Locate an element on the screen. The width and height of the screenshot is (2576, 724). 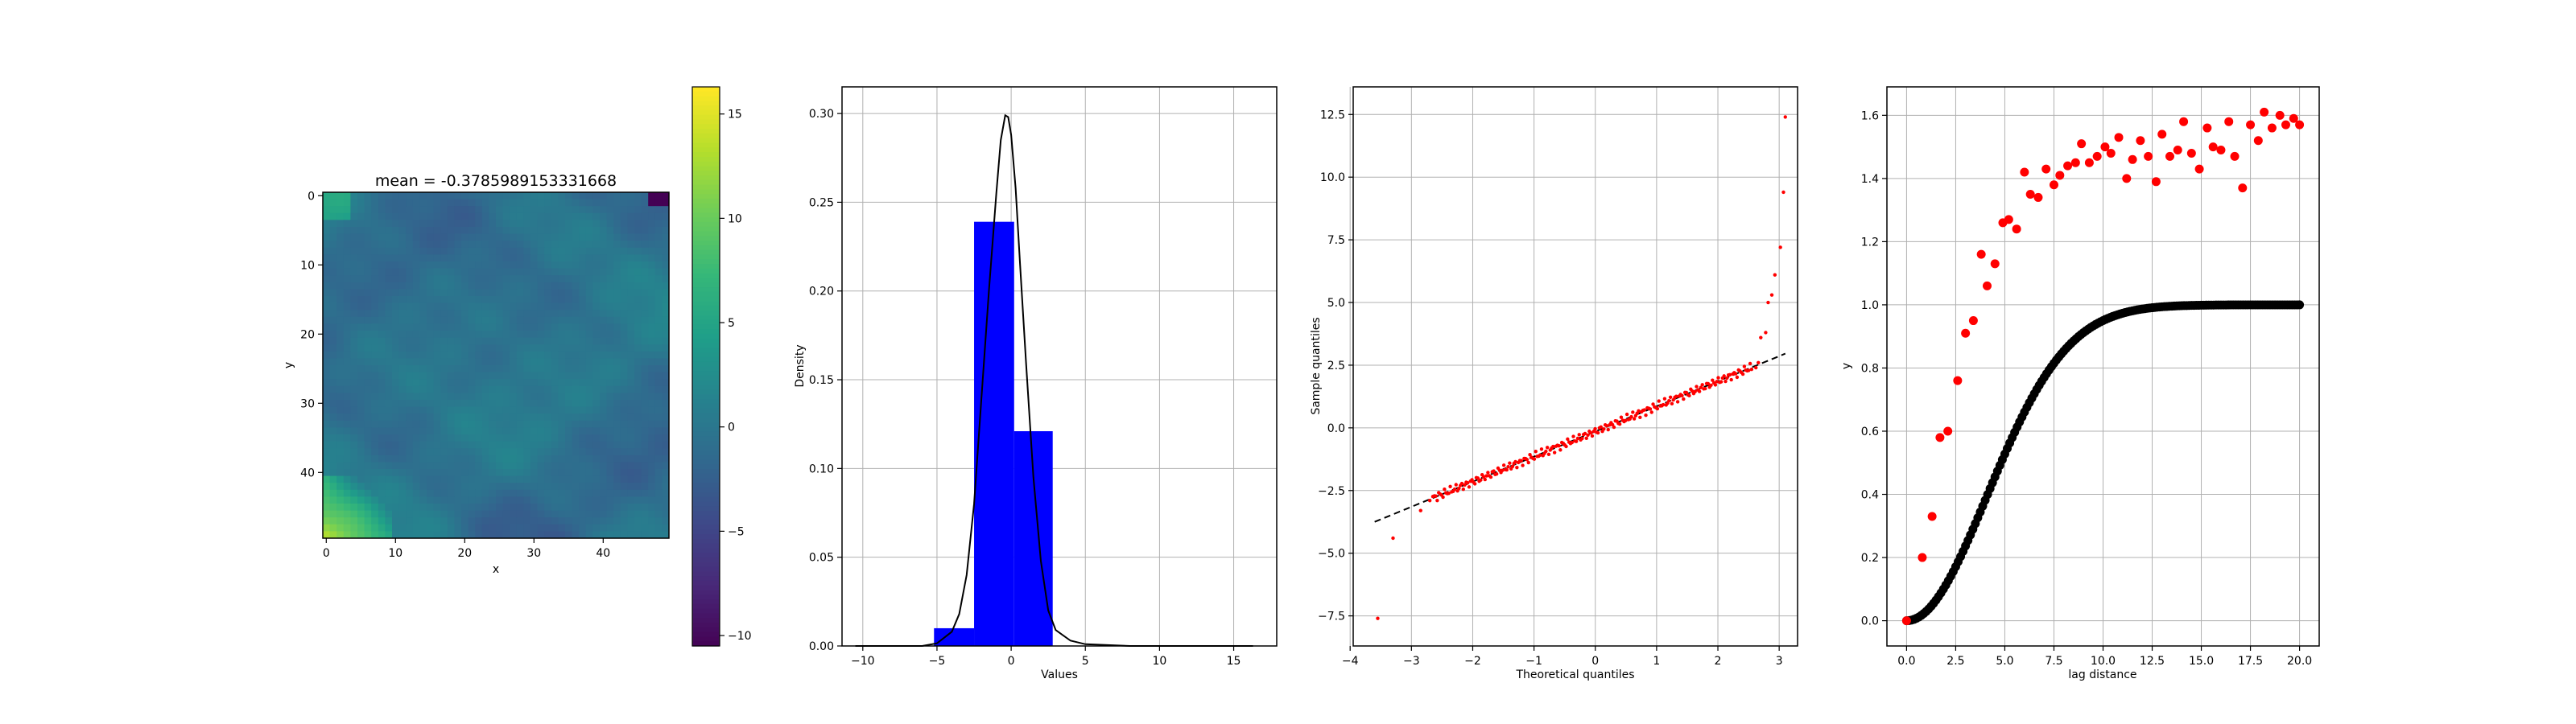
histogram-x-tick-label: 5 is located at coordinates (1085, 661).